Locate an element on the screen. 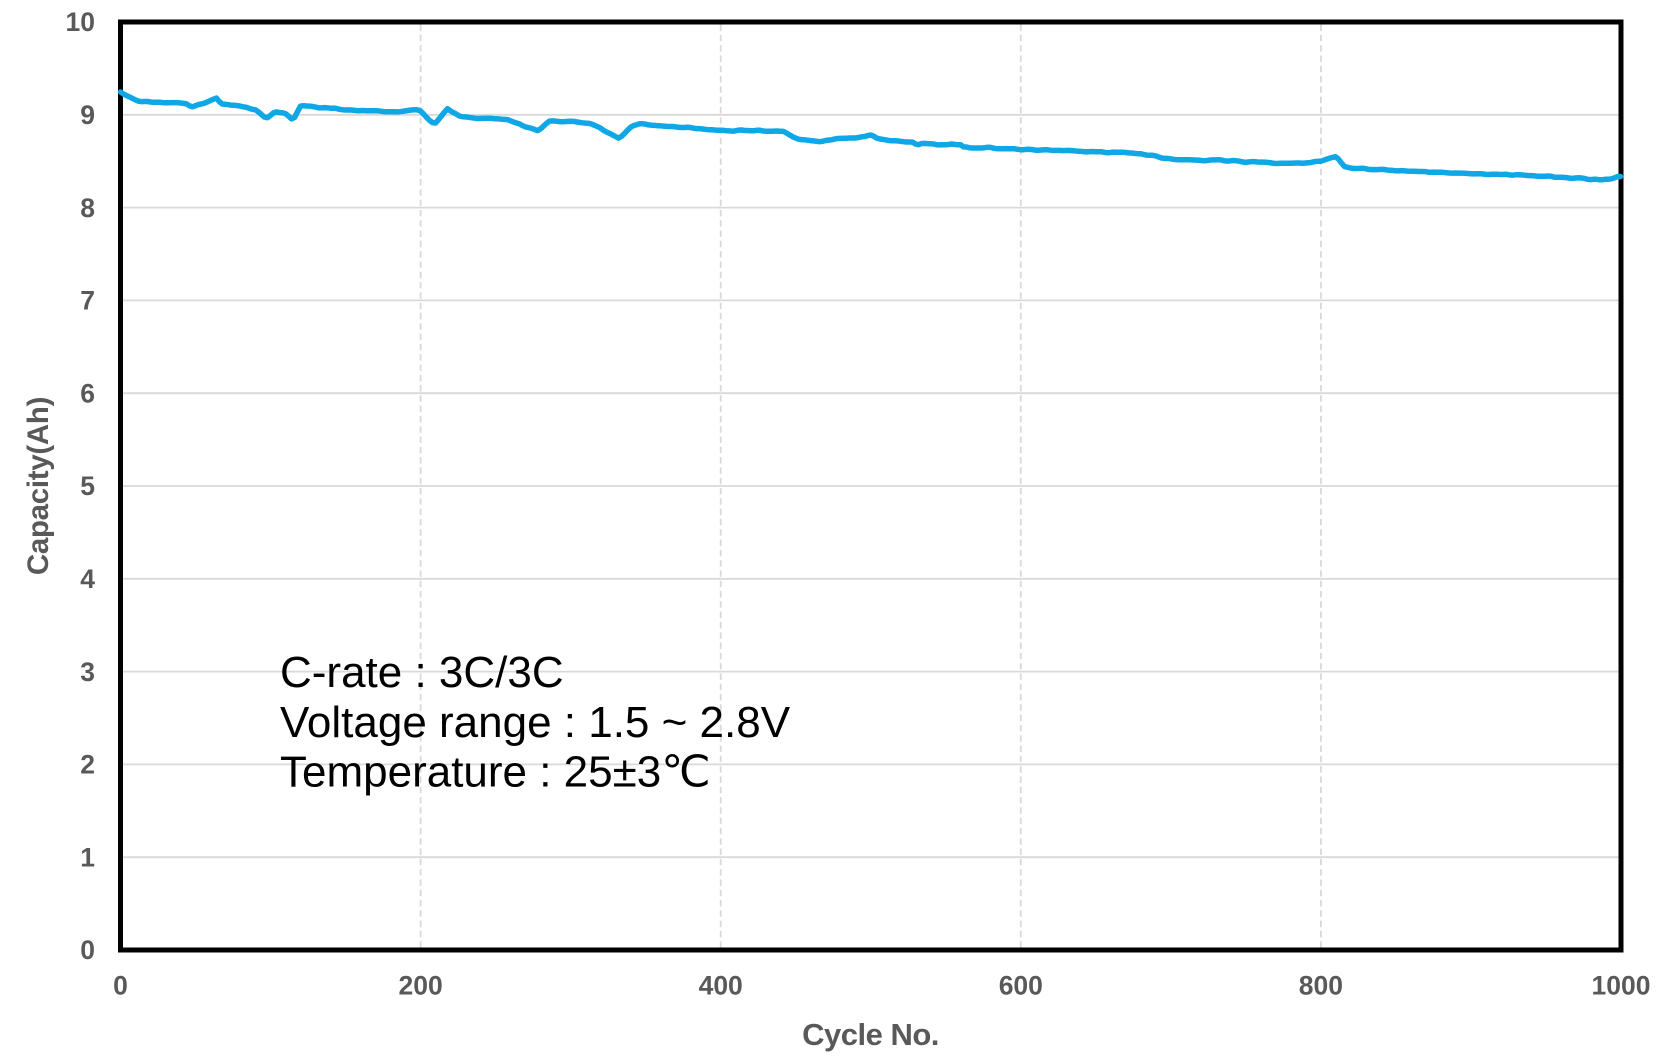  svg-text: Voltage range : 1.5 ~ 2.8V is located at coordinates (535, 722).